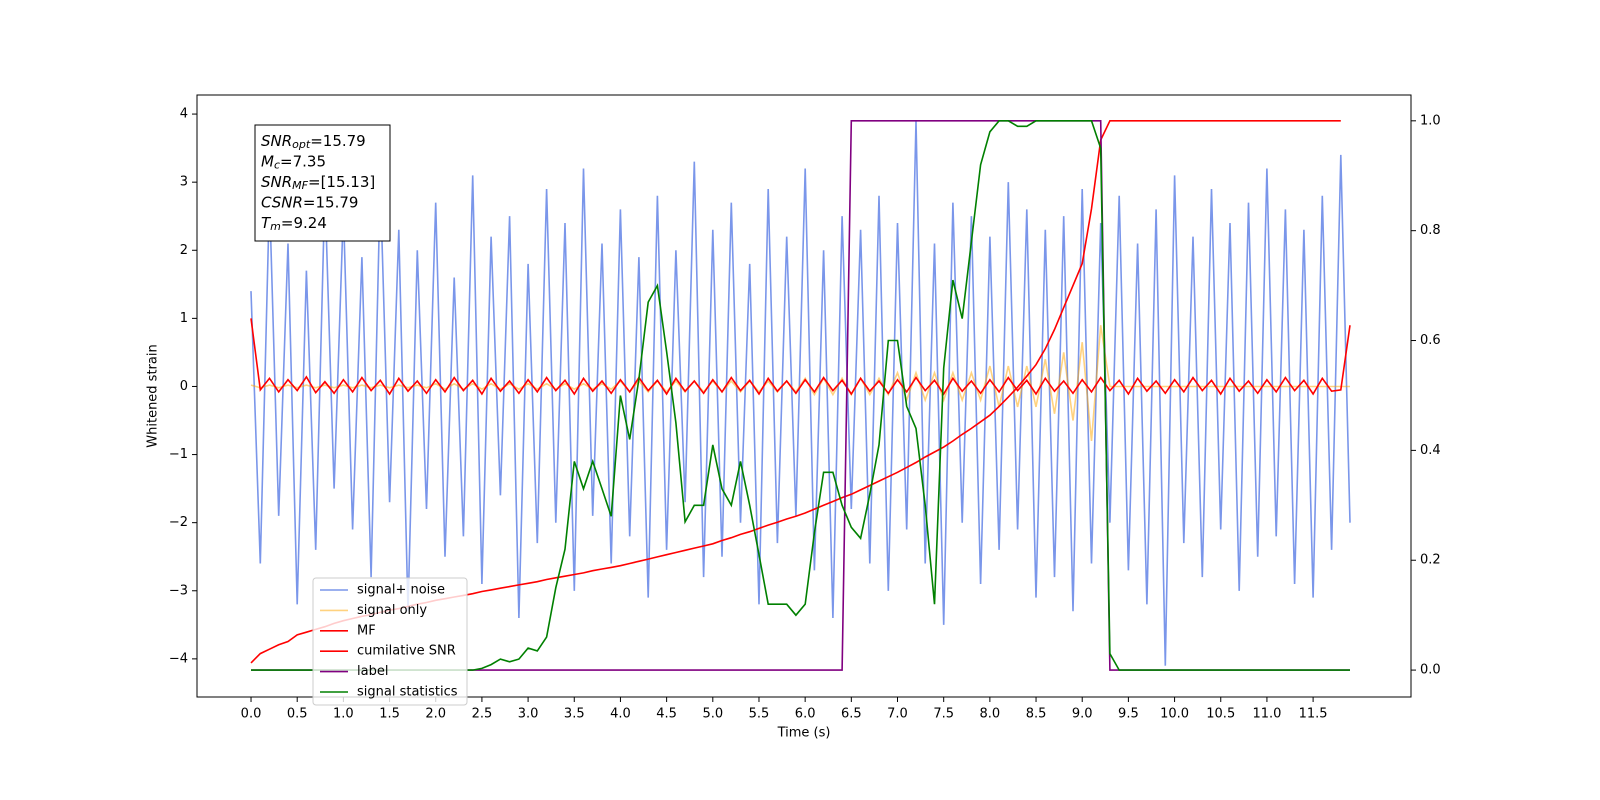 The width and height of the screenshot is (1600, 800). Describe the element at coordinates (1128, 714) in the screenshot. I see `x-tick-label: 9.5` at that location.